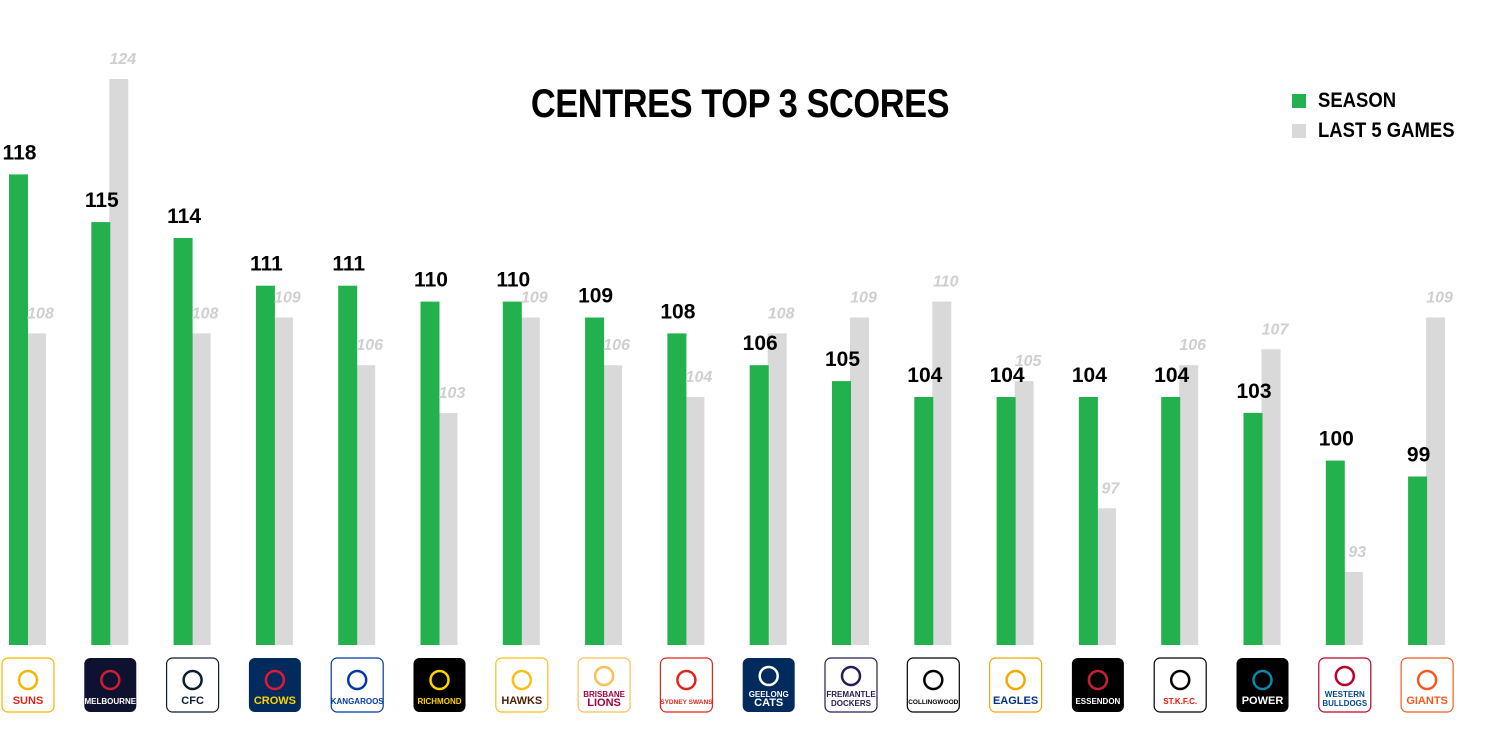 The width and height of the screenshot is (1500, 731). What do you see at coordinates (1439, 298) in the screenshot?
I see `data-label-last5-giants: 109` at bounding box center [1439, 298].